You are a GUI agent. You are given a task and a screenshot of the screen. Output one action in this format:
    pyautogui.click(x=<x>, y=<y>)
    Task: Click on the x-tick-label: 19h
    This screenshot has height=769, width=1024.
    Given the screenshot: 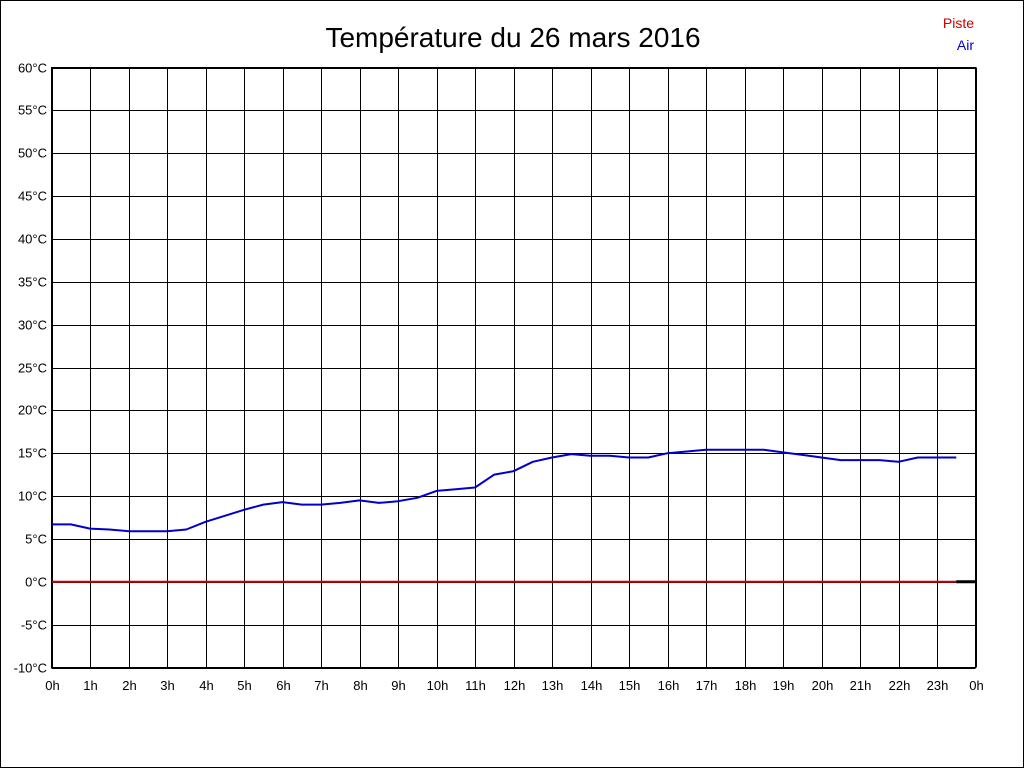 What is the action you would take?
    pyautogui.click(x=784, y=685)
    